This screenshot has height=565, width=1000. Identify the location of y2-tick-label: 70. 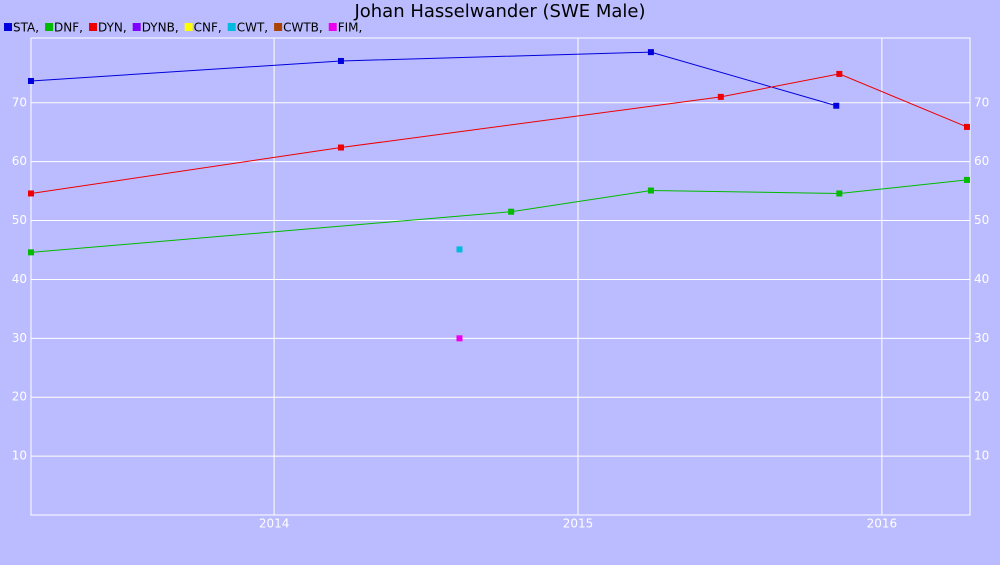
(981, 102).